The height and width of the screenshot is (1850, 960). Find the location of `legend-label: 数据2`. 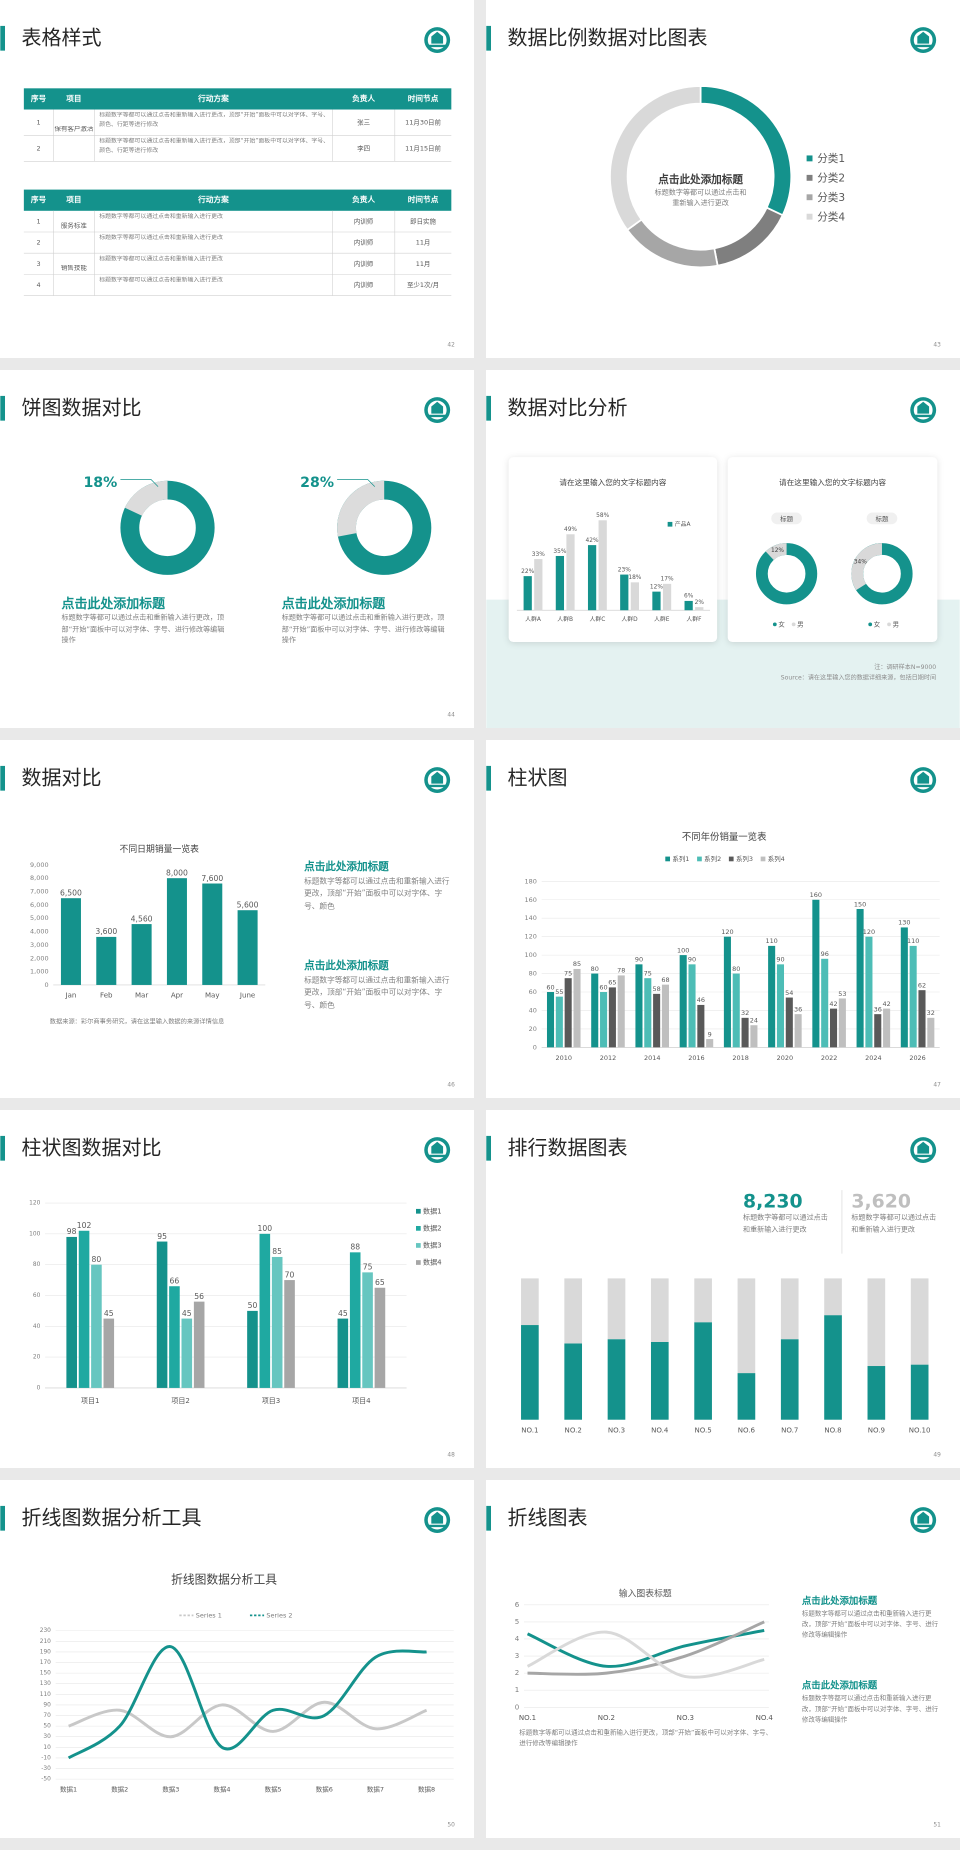

legend-label: 数据2 is located at coordinates (432, 1227).